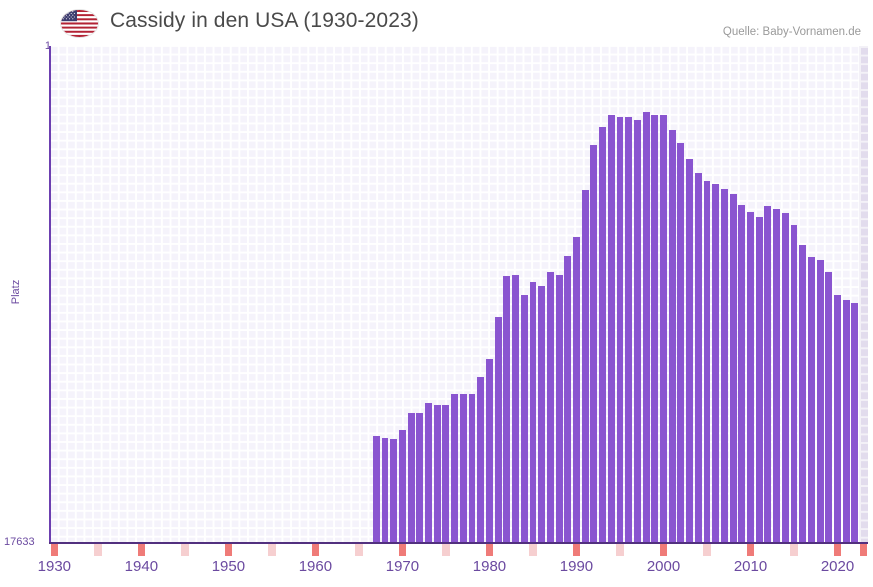 This screenshot has height=587, width=873. What do you see at coordinates (629, 329) in the screenshot?
I see `bar-1996` at bounding box center [629, 329].